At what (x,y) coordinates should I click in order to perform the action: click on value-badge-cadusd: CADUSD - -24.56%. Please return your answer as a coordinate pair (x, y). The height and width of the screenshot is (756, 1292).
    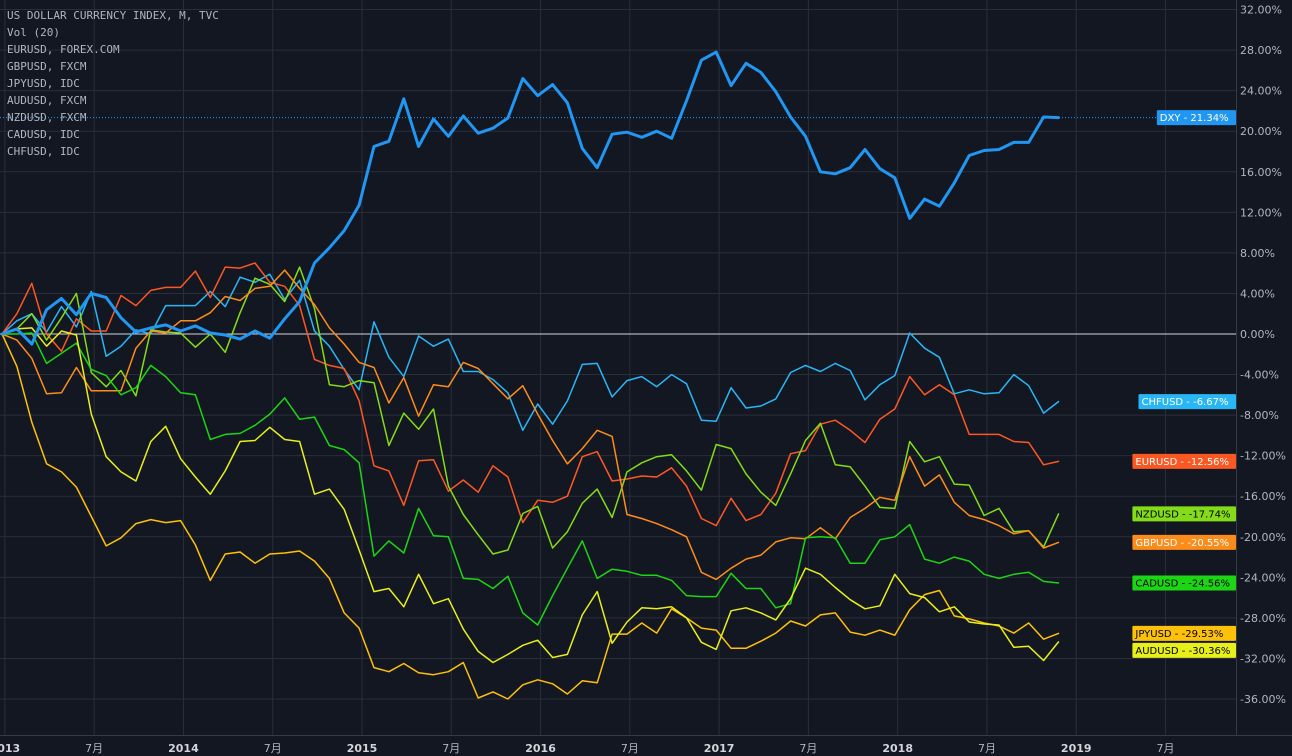
    Looking at the image, I should click on (1184, 583).